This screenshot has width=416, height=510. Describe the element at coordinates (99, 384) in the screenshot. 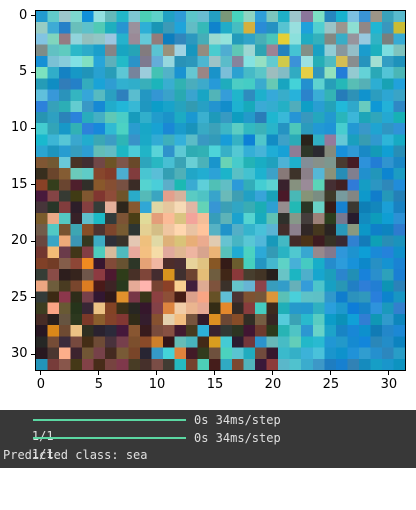

I see `x-tick-label: 5` at that location.